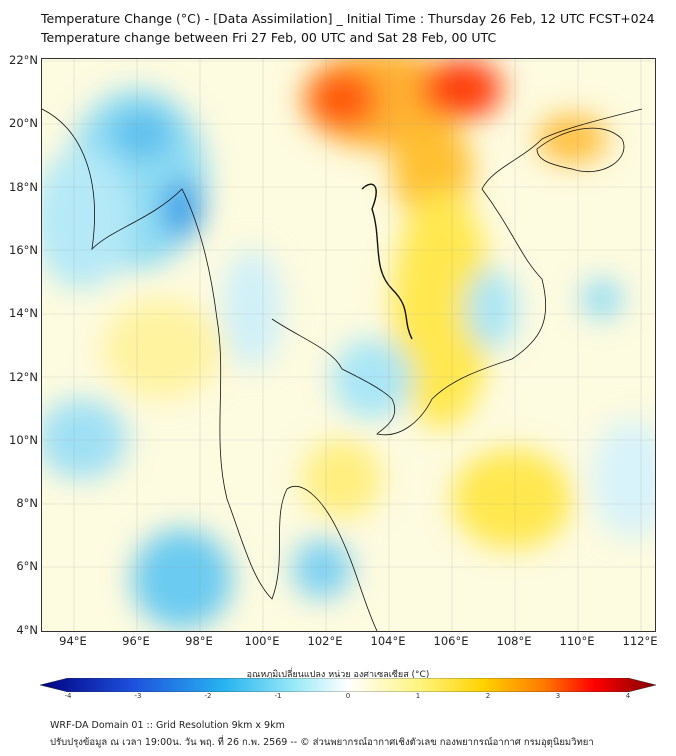 Image resolution: width=676 pixels, height=756 pixels. I want to click on y-tick-label: 20°N, so click(23, 123).